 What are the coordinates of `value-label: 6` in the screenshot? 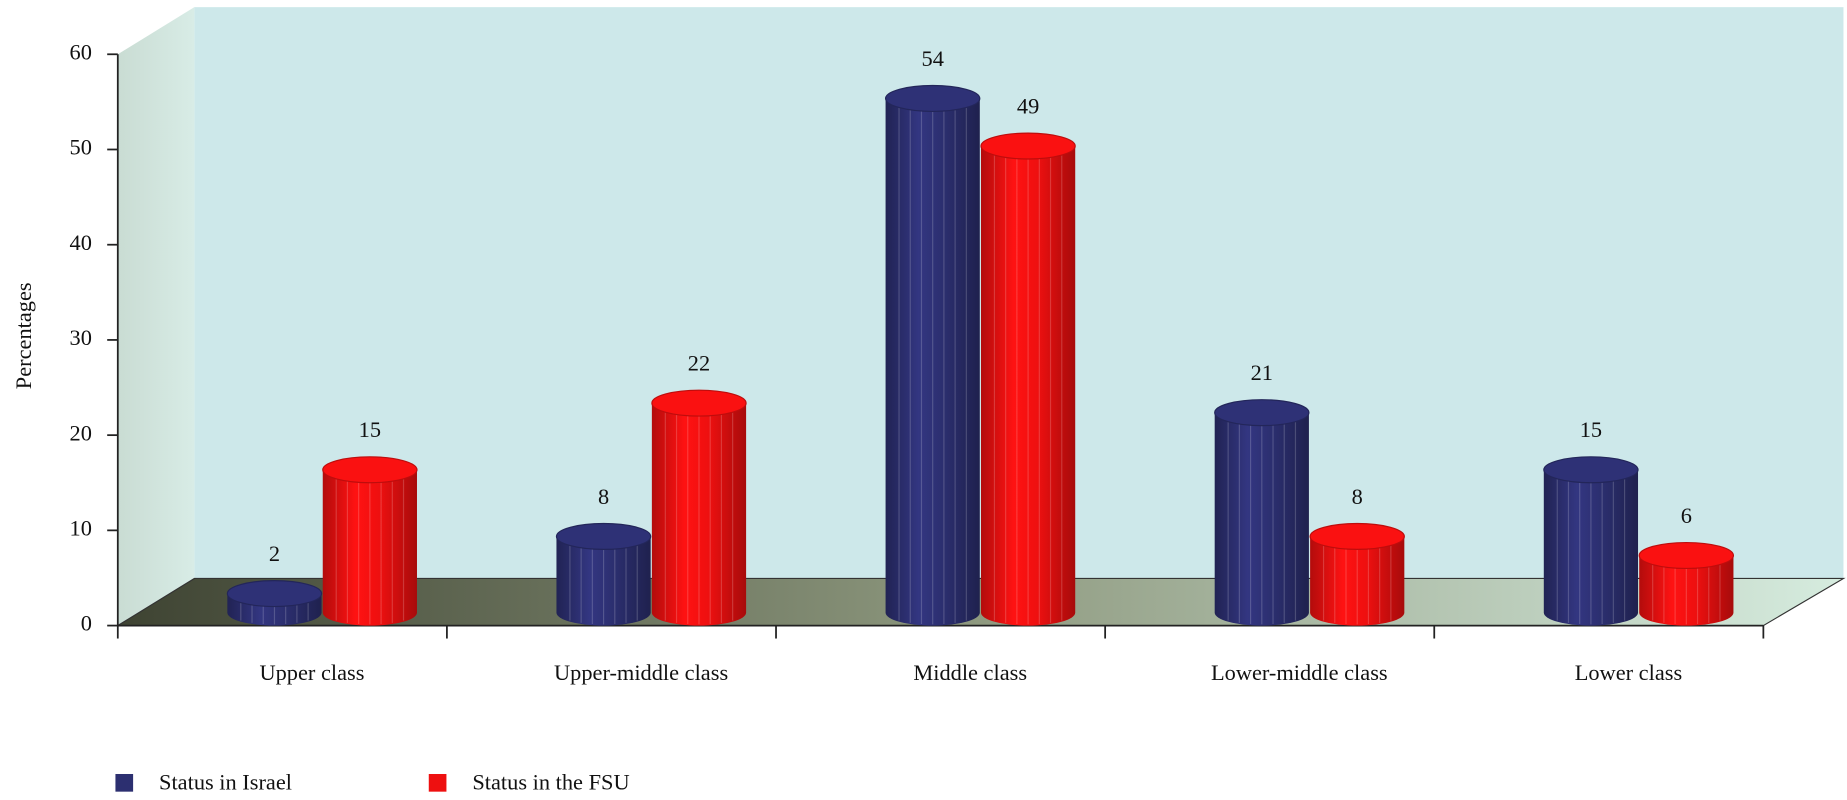 It's located at (1686, 515).